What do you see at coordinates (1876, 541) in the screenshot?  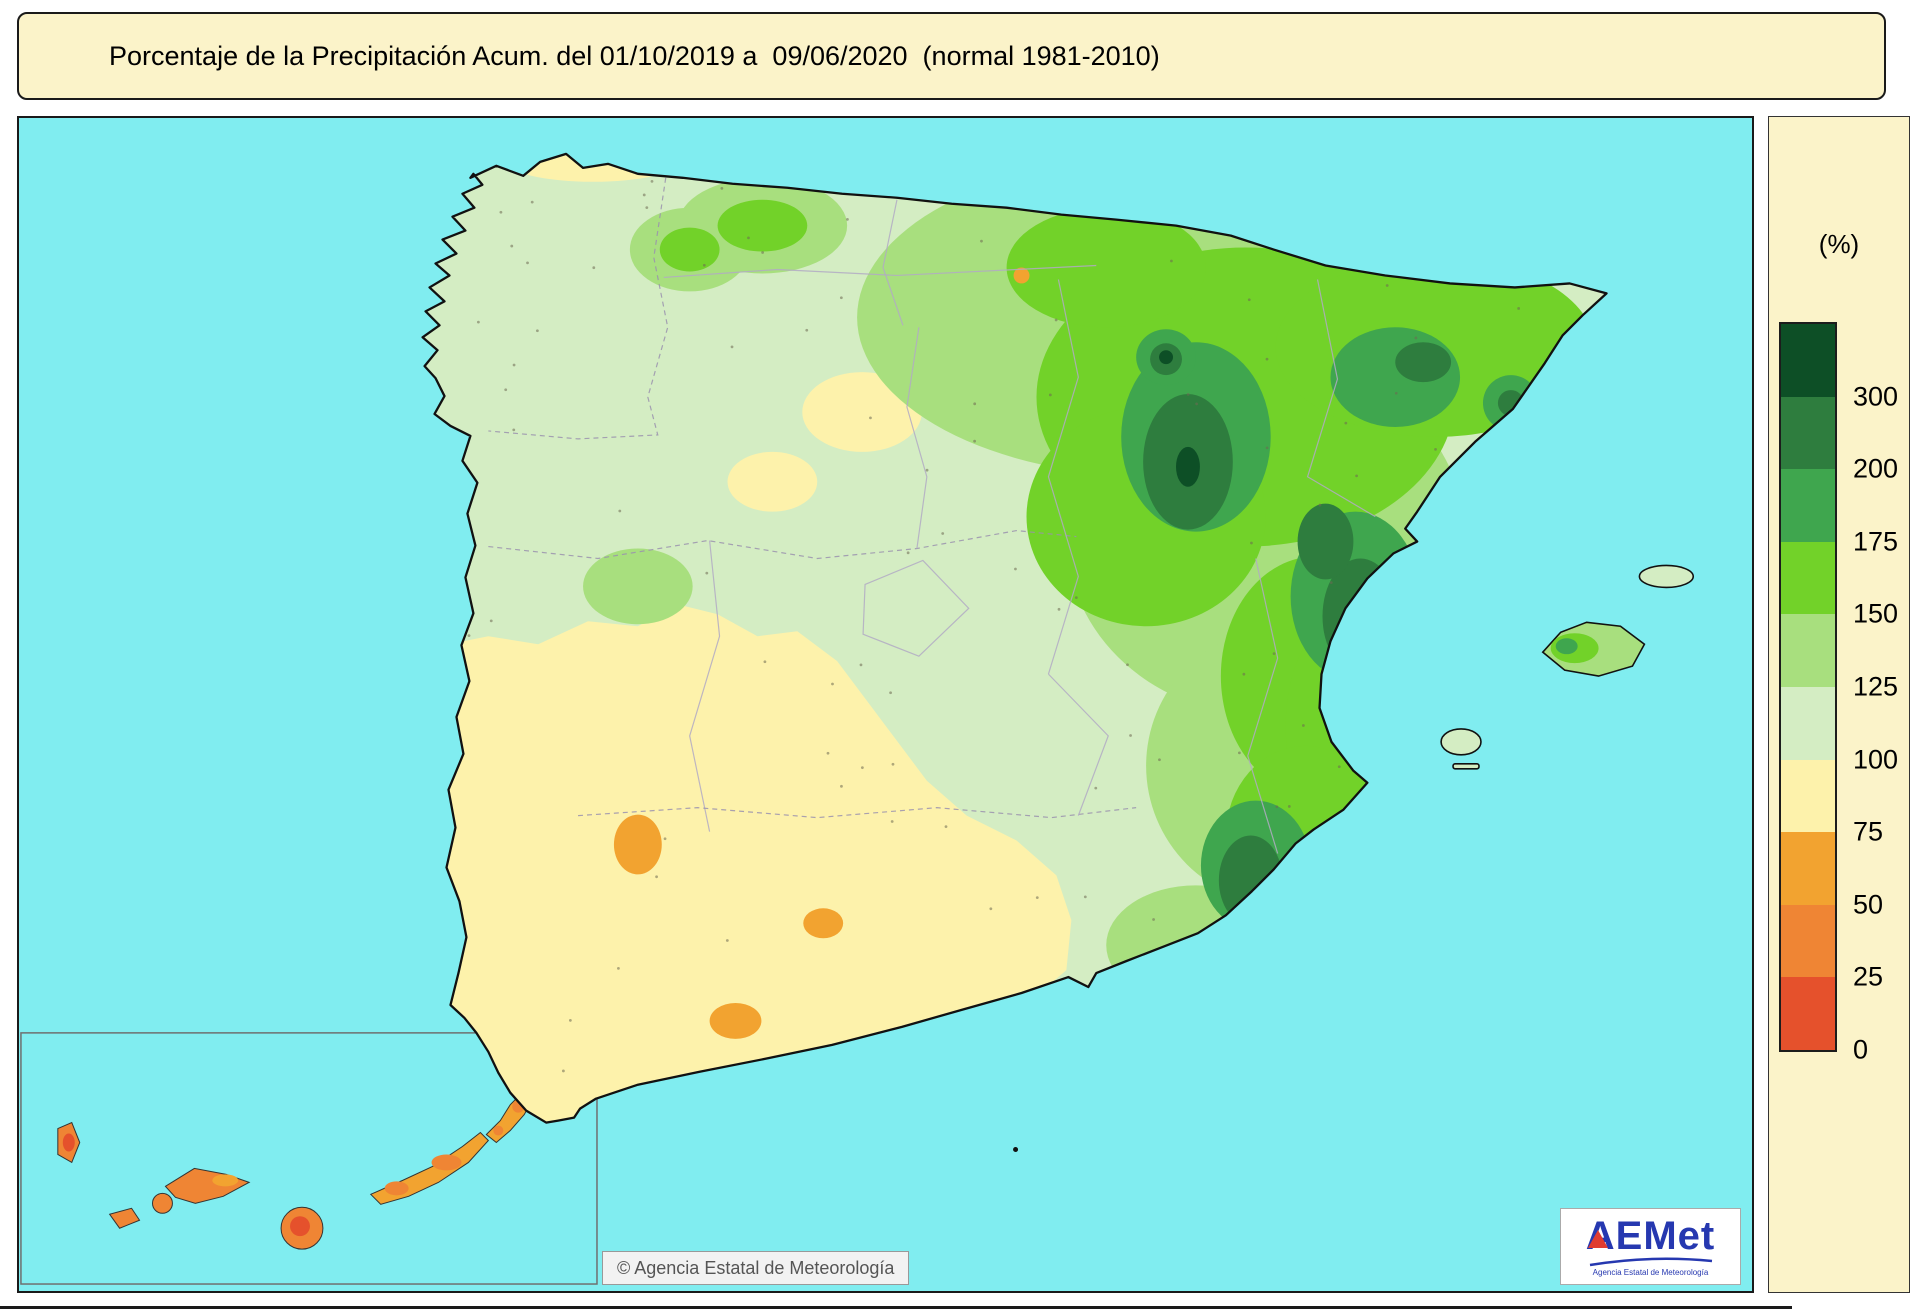 I see `legend-tick-175: 175` at bounding box center [1876, 541].